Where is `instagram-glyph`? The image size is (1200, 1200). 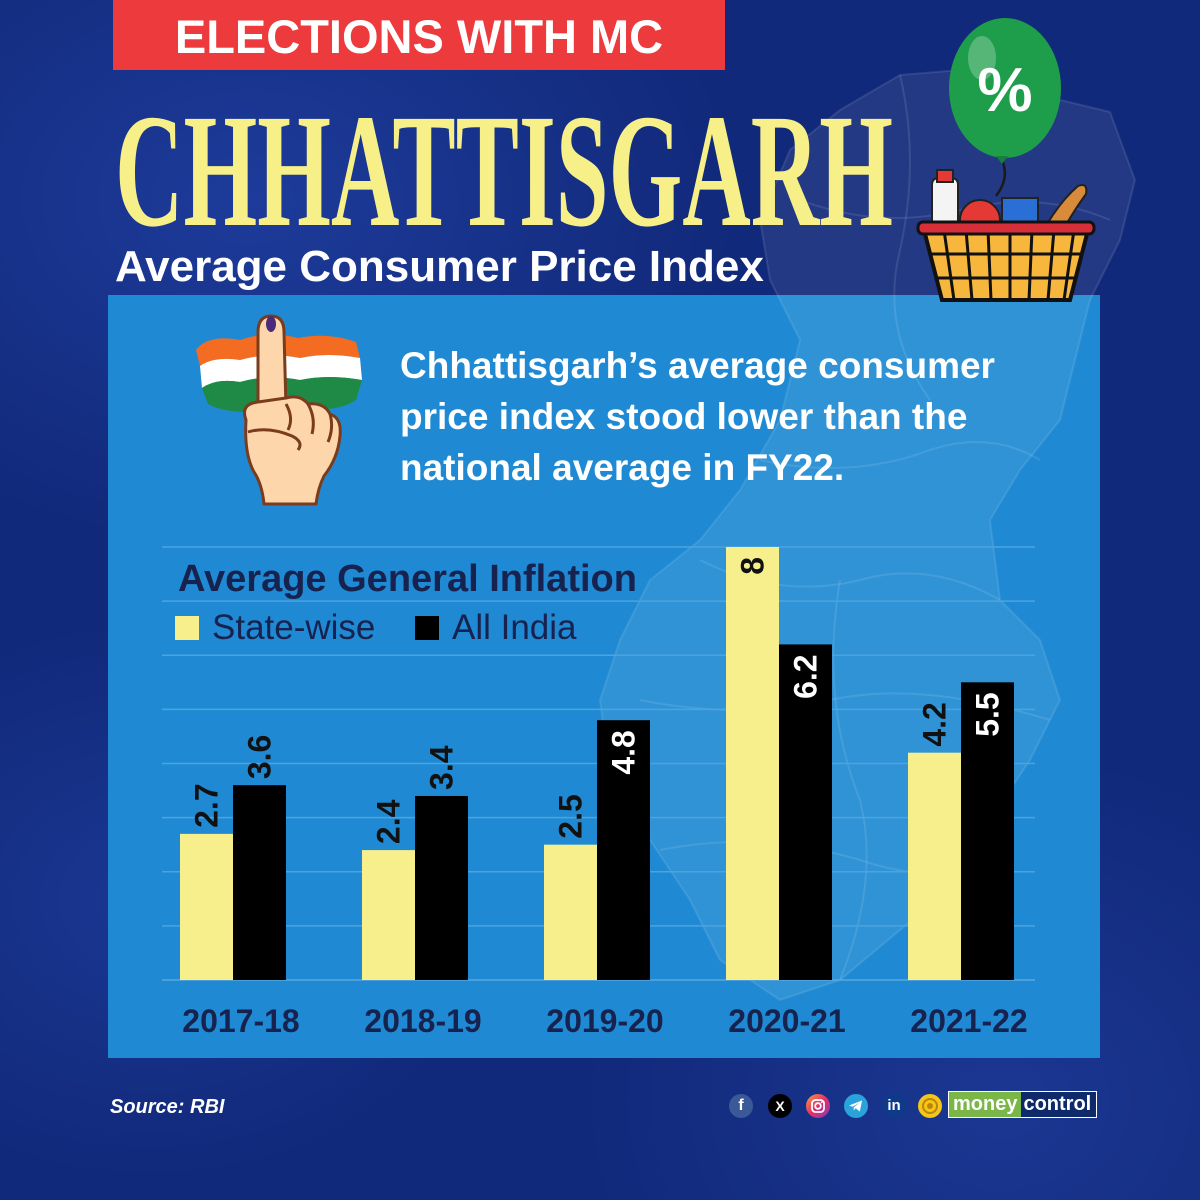 instagram-glyph is located at coordinates (818, 1106).